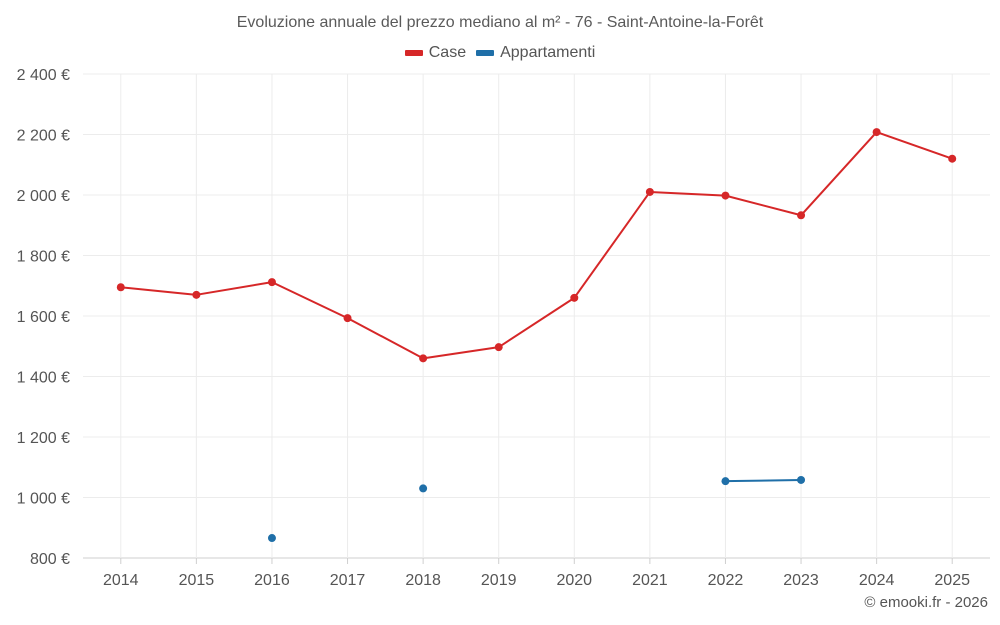 Image resolution: width=1000 pixels, height=625 pixels. I want to click on x-tick-label: 2022, so click(726, 580).